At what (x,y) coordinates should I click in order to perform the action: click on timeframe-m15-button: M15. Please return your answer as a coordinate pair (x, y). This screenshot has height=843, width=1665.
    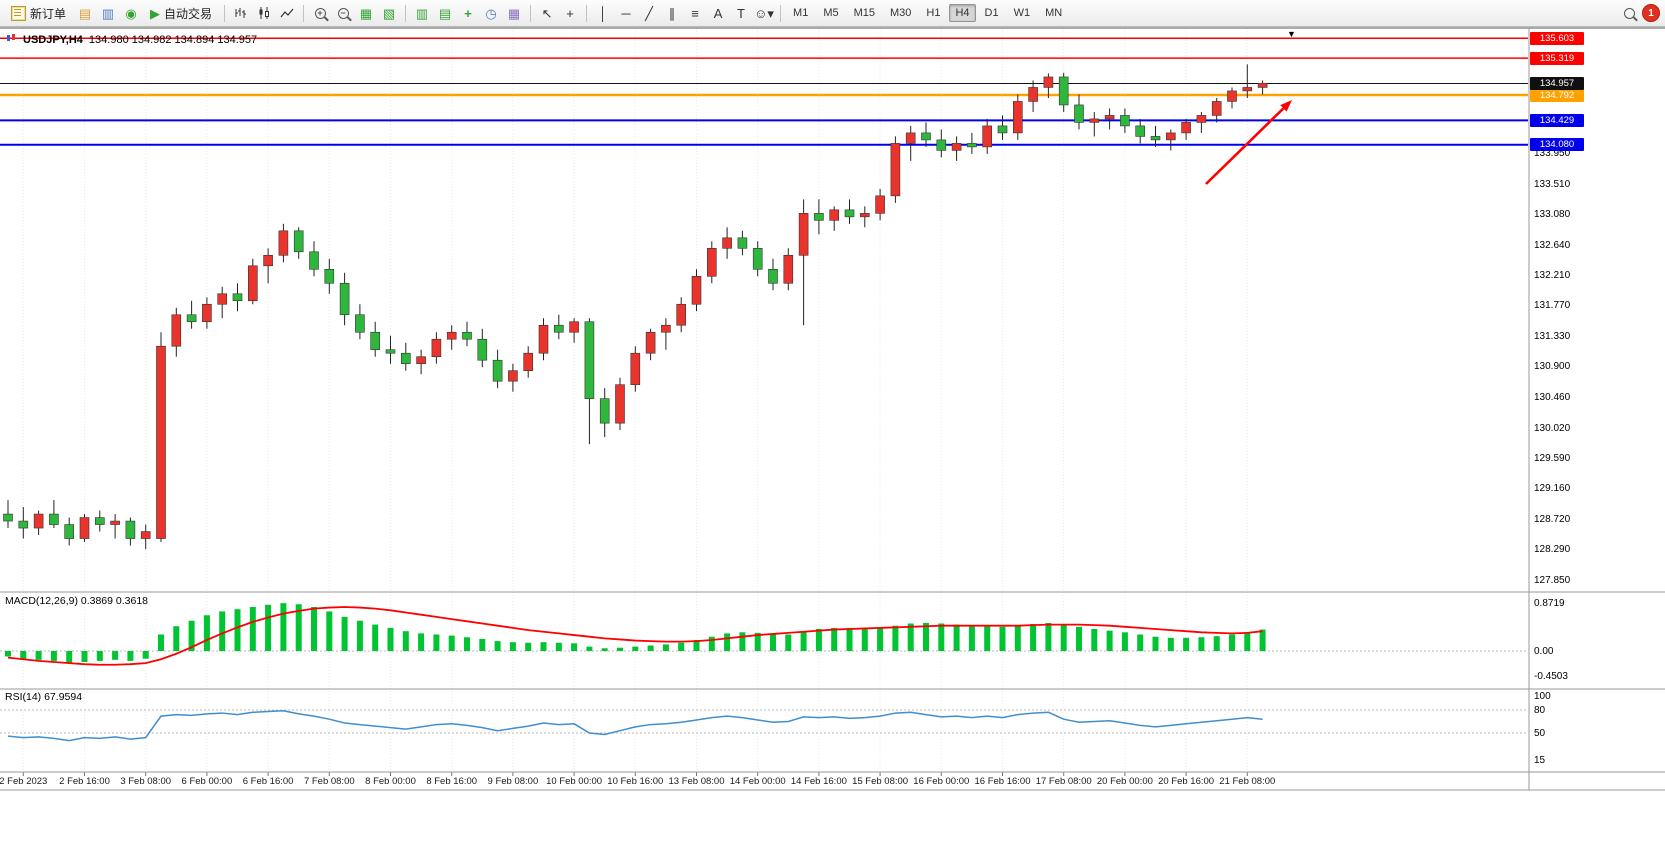
    Looking at the image, I should click on (864, 13).